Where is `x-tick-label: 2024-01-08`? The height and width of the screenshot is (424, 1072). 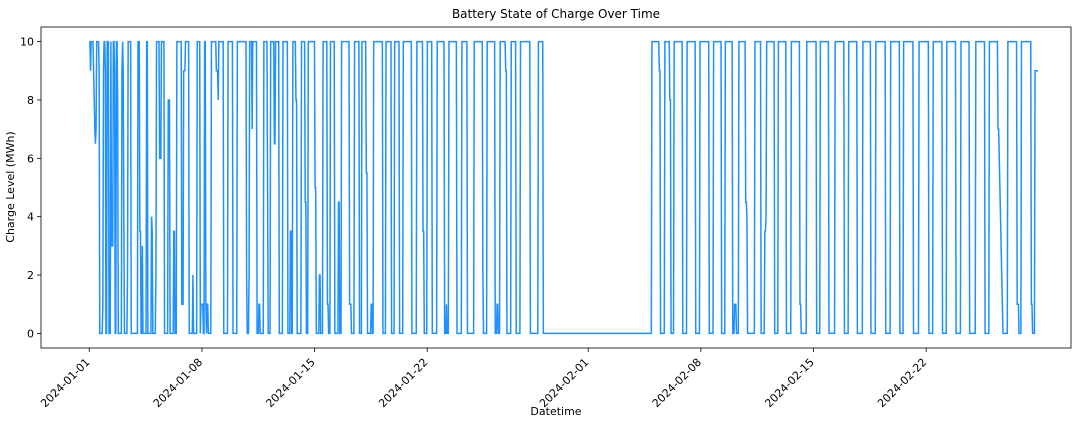
x-tick-label: 2024-01-08 is located at coordinates (178, 383).